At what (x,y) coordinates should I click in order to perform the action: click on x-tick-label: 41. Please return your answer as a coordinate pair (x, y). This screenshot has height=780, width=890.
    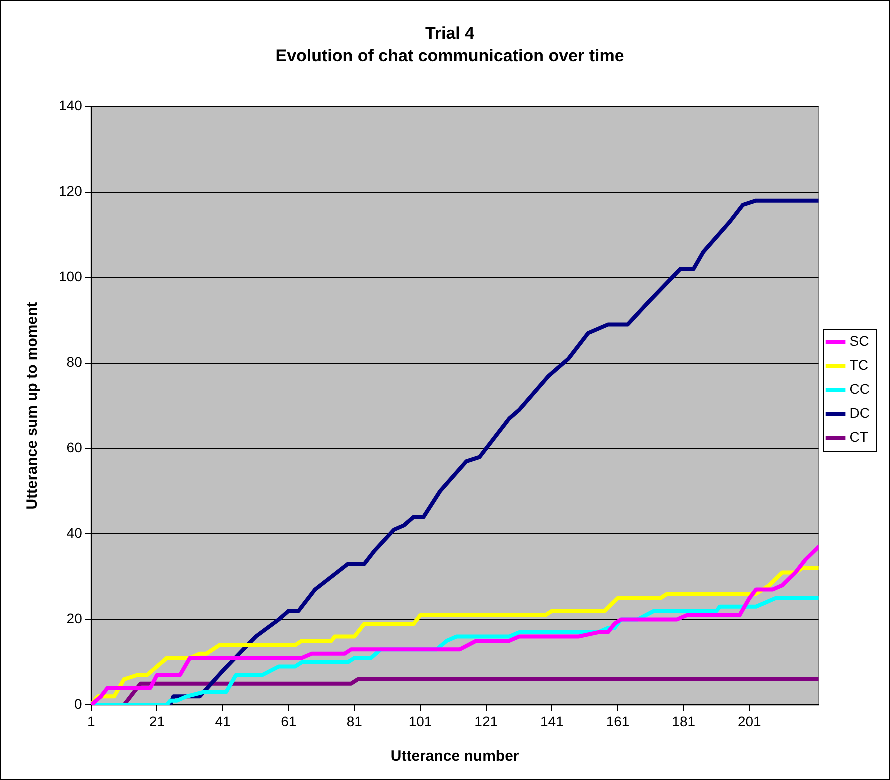
    Looking at the image, I should click on (223, 721).